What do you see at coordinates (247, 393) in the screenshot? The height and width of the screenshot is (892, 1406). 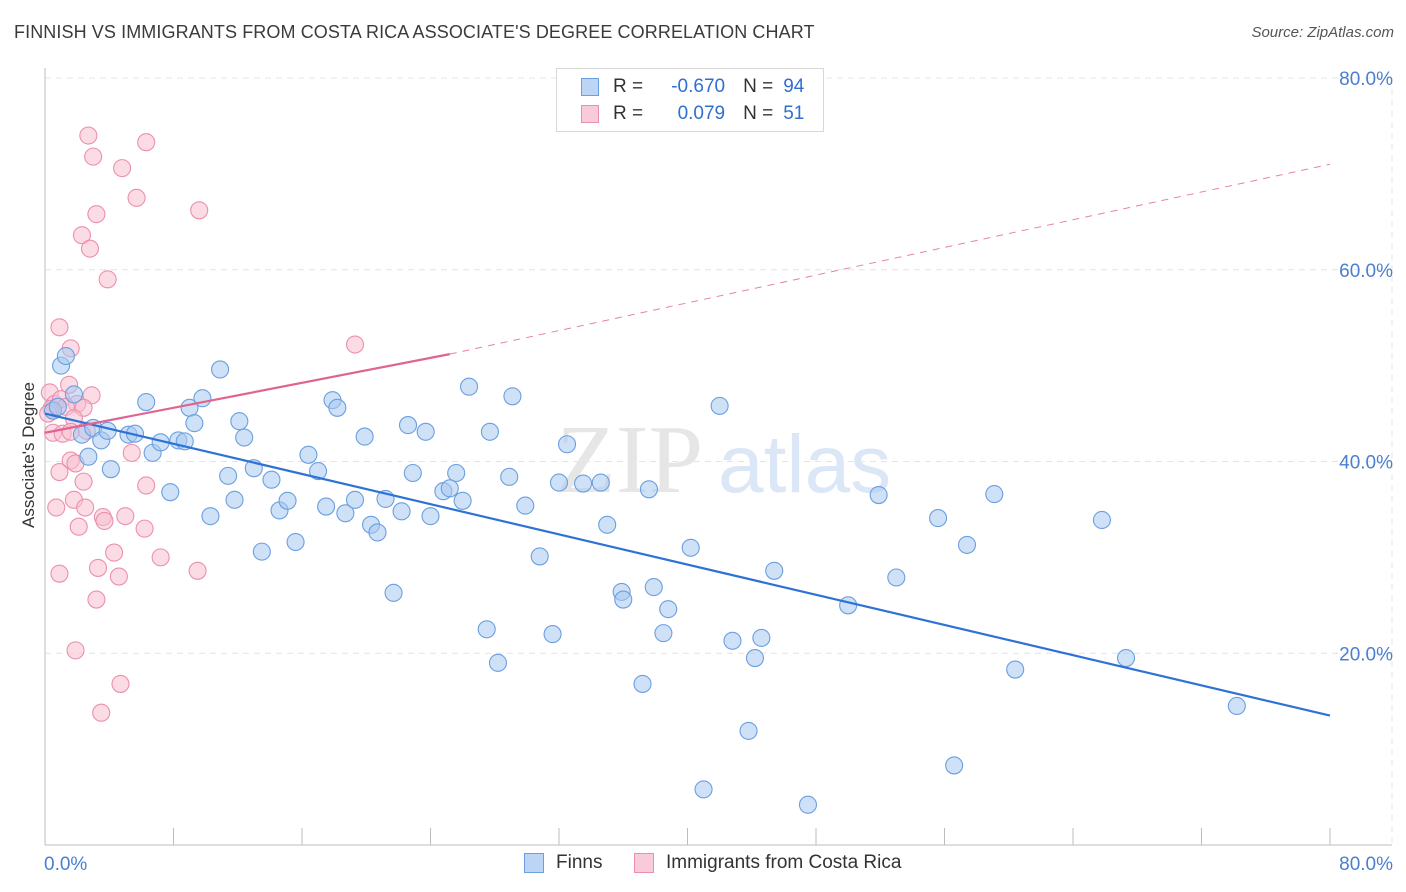 I see `costa-rica-trend-line` at bounding box center [247, 393].